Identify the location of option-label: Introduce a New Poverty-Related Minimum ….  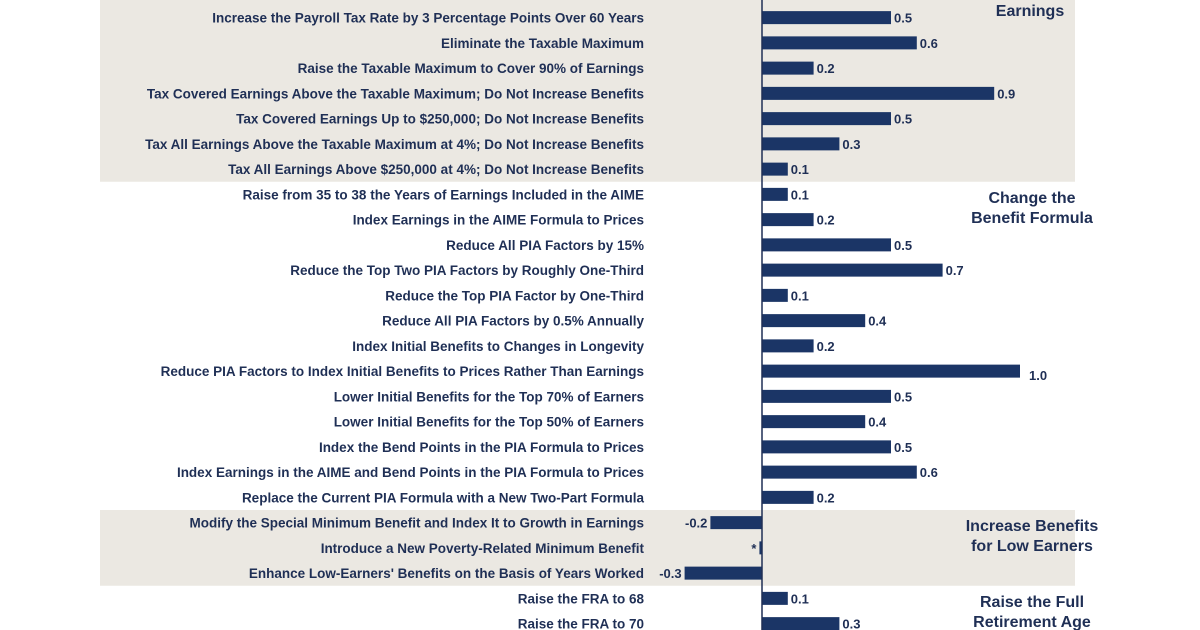
(483, 548).